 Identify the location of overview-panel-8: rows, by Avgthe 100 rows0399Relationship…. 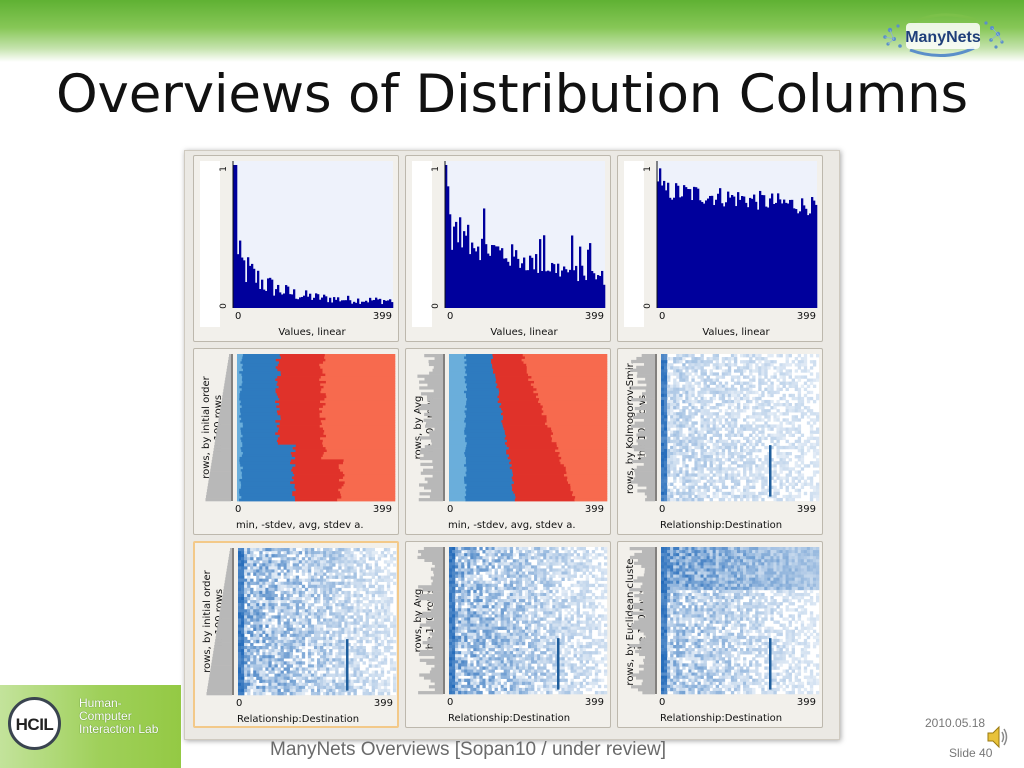
(508, 634).